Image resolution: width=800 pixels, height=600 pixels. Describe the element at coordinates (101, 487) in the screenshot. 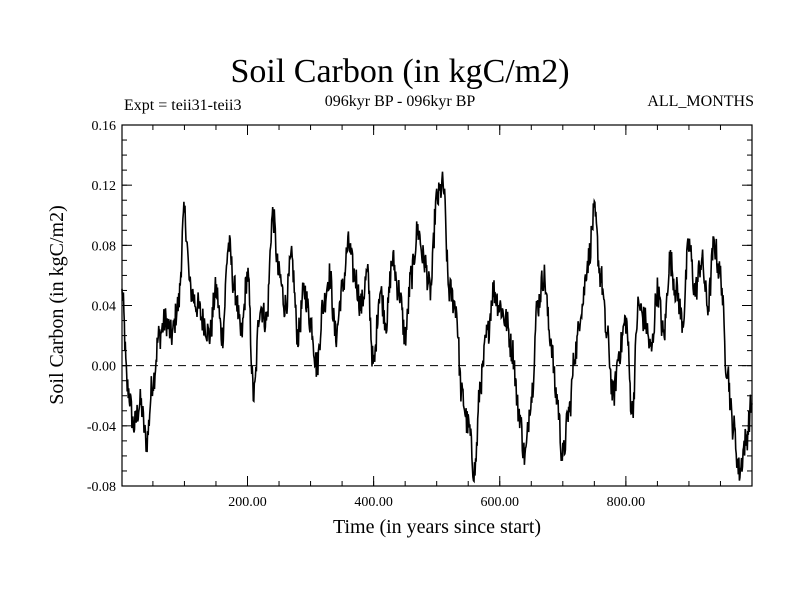

I see `y-tick-label: -0.08` at that location.